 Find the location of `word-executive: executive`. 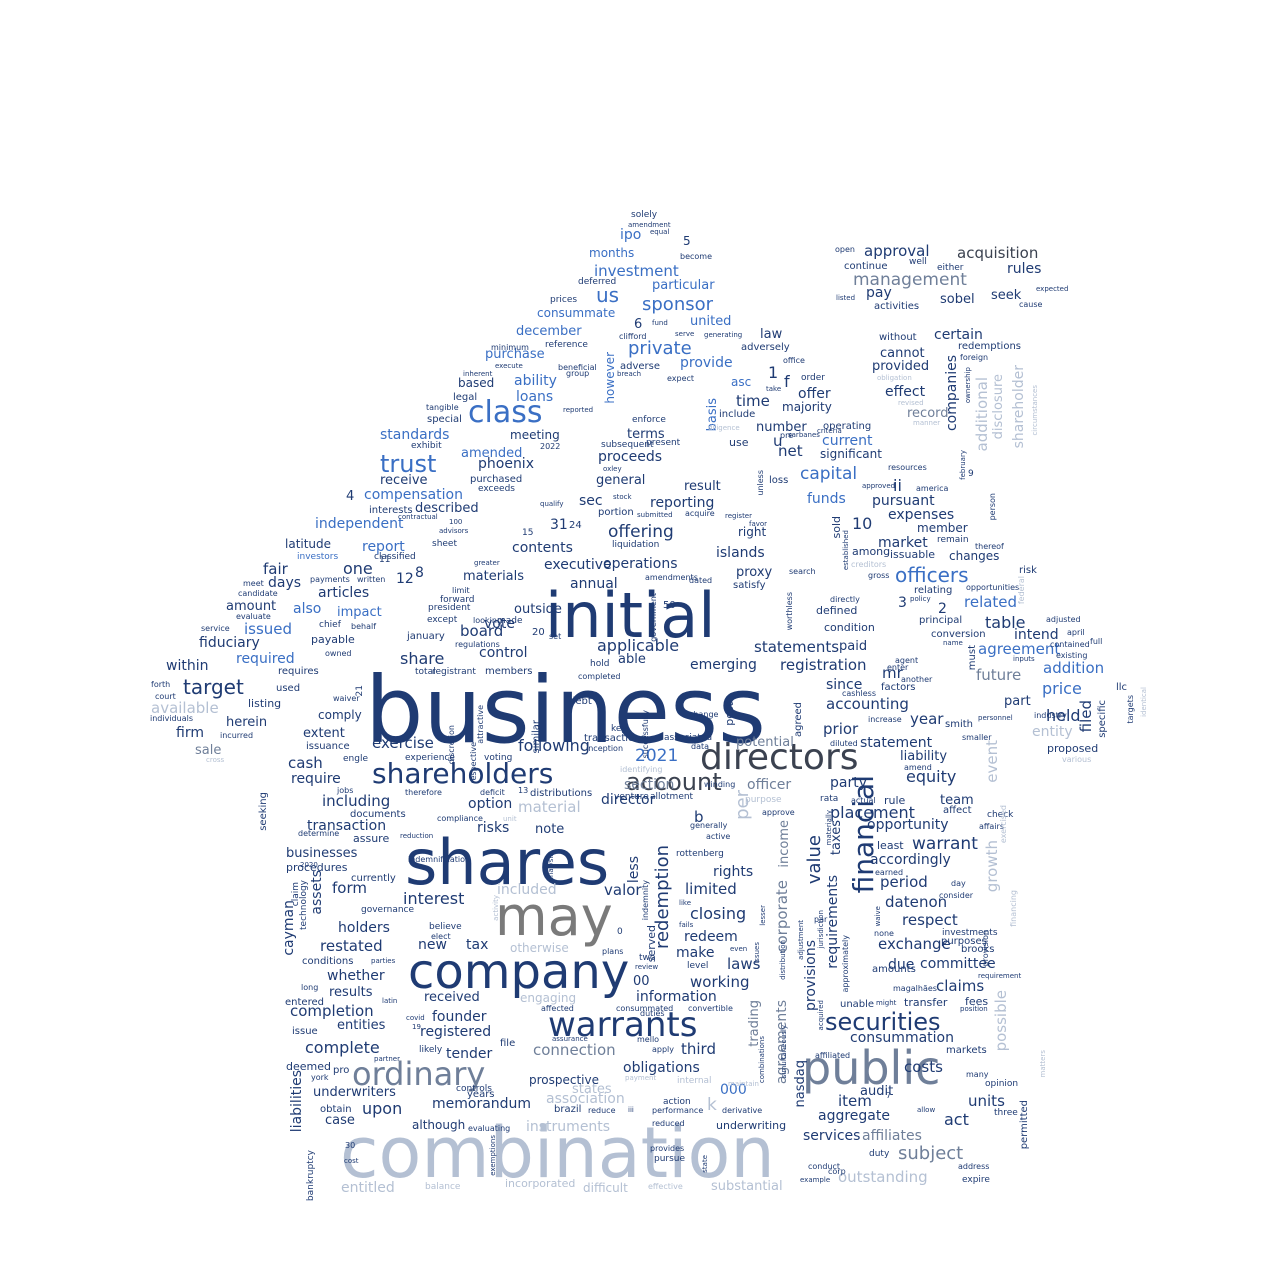

word-executive: executive is located at coordinates (578, 565).